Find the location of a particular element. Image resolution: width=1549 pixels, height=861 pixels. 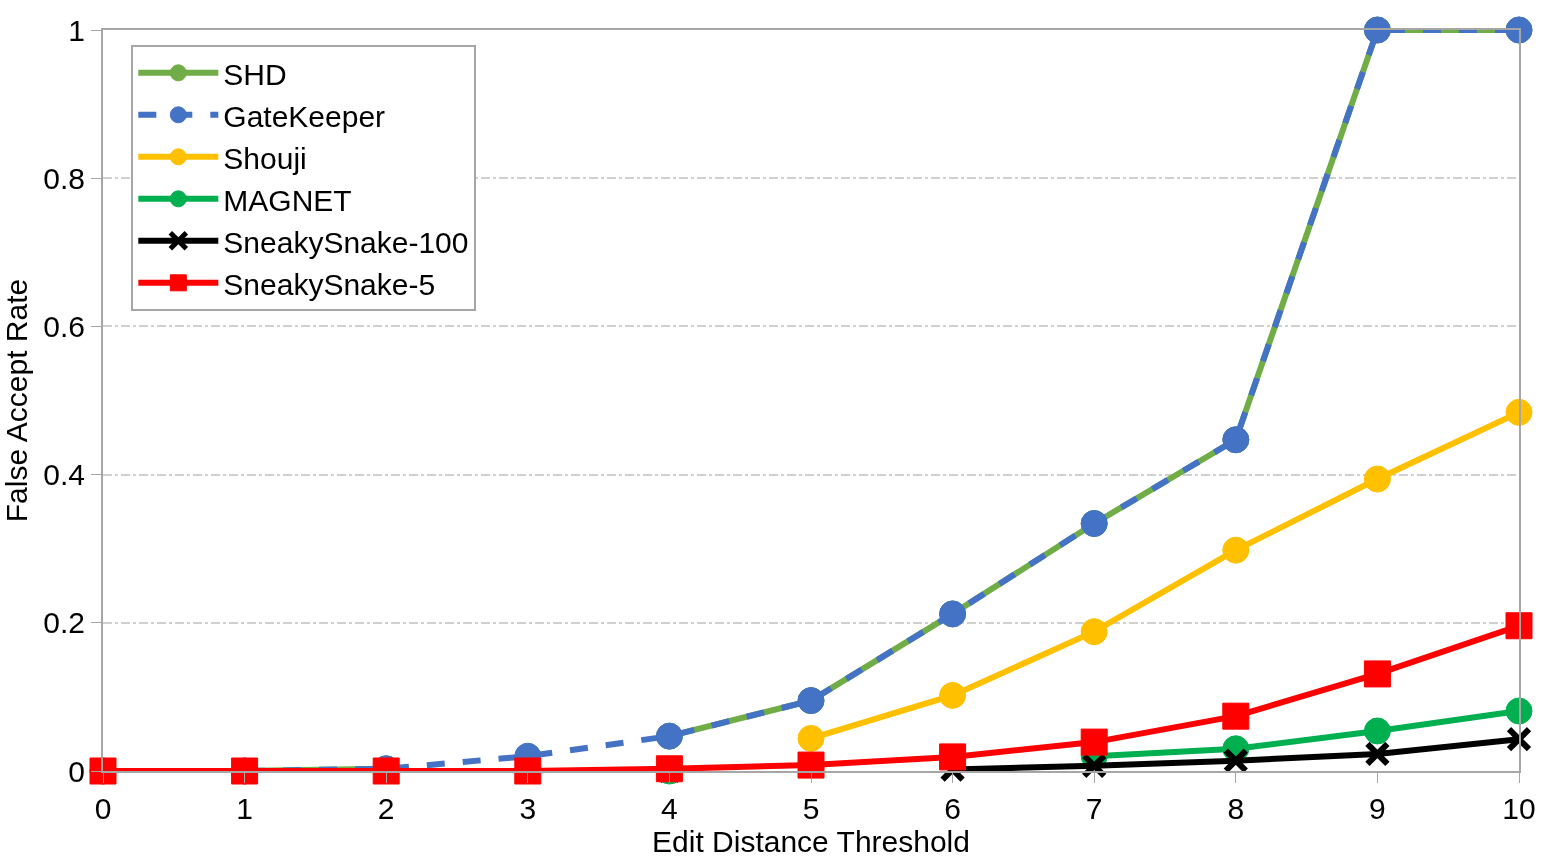

x-tick-label: 5 is located at coordinates (811, 808).